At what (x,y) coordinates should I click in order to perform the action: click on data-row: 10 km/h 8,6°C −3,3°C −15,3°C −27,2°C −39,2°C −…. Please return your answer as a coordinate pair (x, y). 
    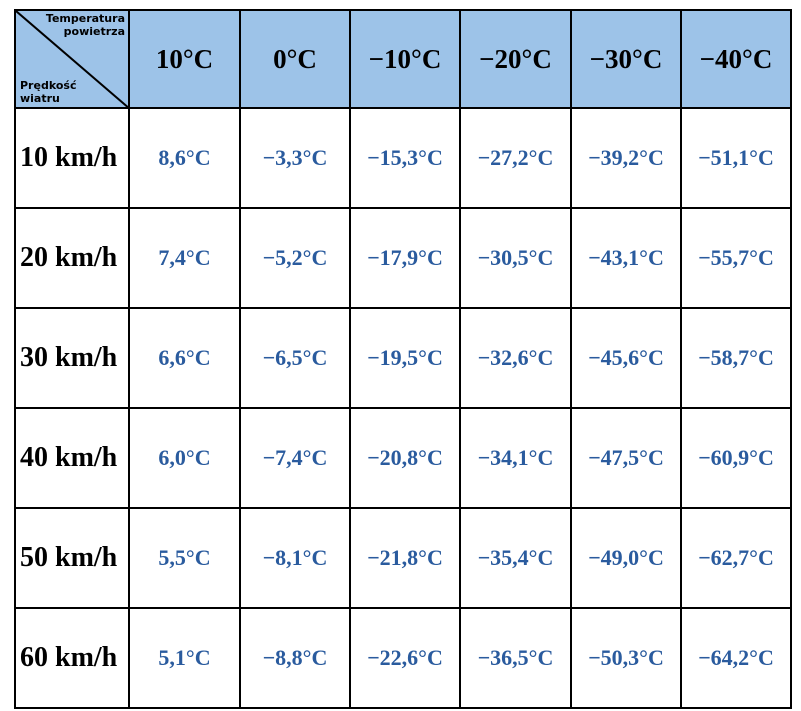
    Looking at the image, I should click on (403, 158).